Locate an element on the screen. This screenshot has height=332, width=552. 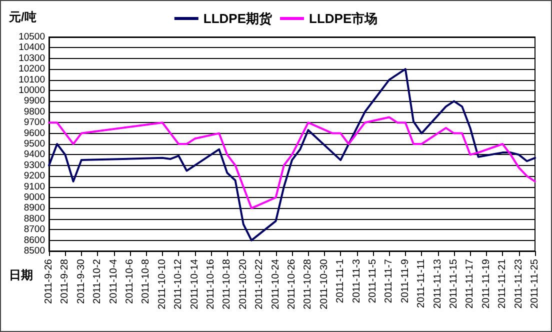
y-tick-label: 10000 is located at coordinates (31, 90).